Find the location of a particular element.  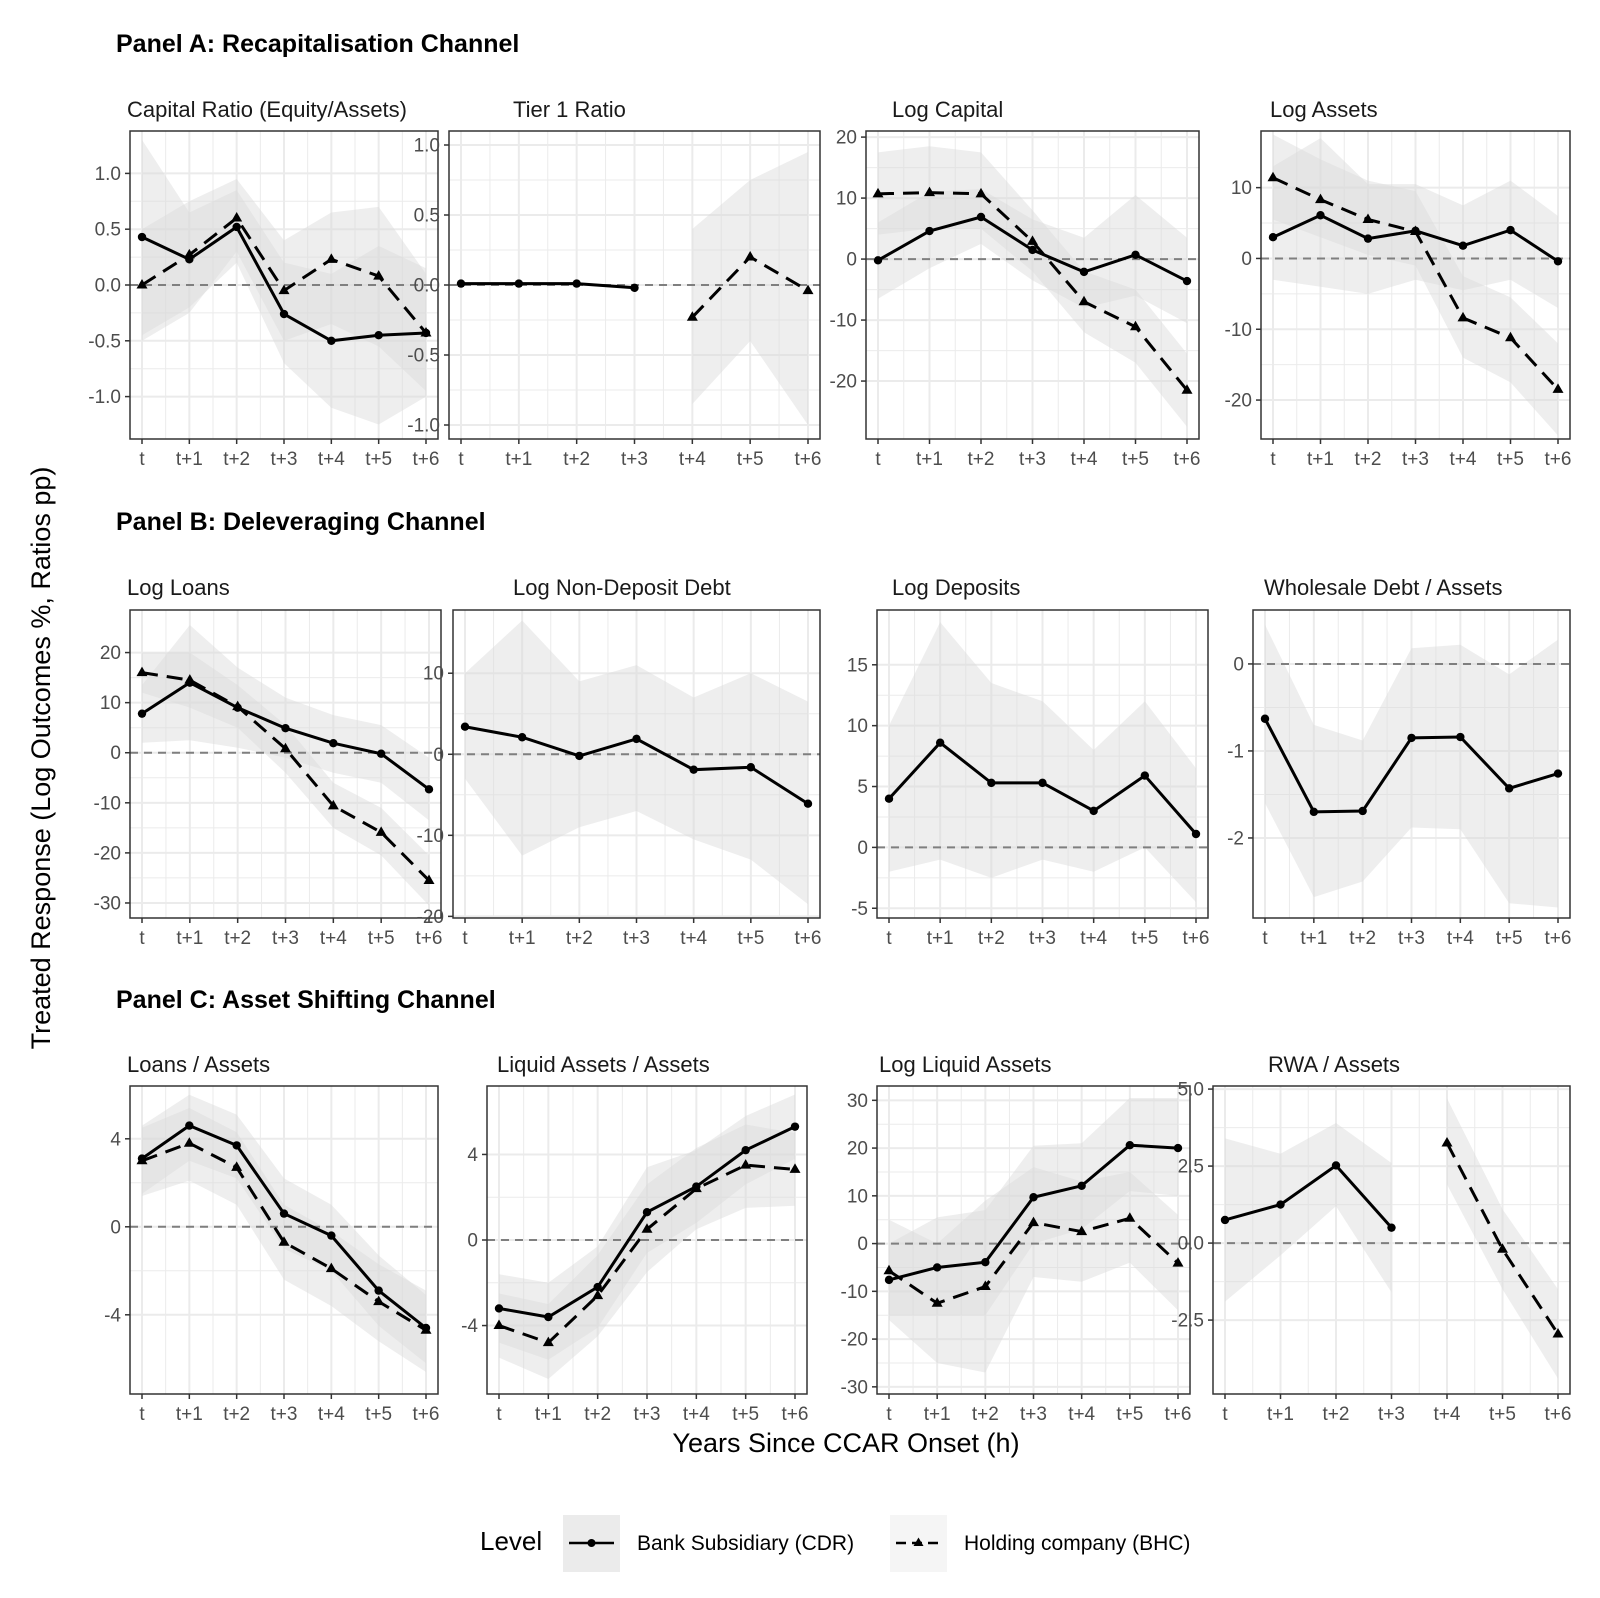

y-tick-label: 5.0 is located at coordinates (1191, 1090).